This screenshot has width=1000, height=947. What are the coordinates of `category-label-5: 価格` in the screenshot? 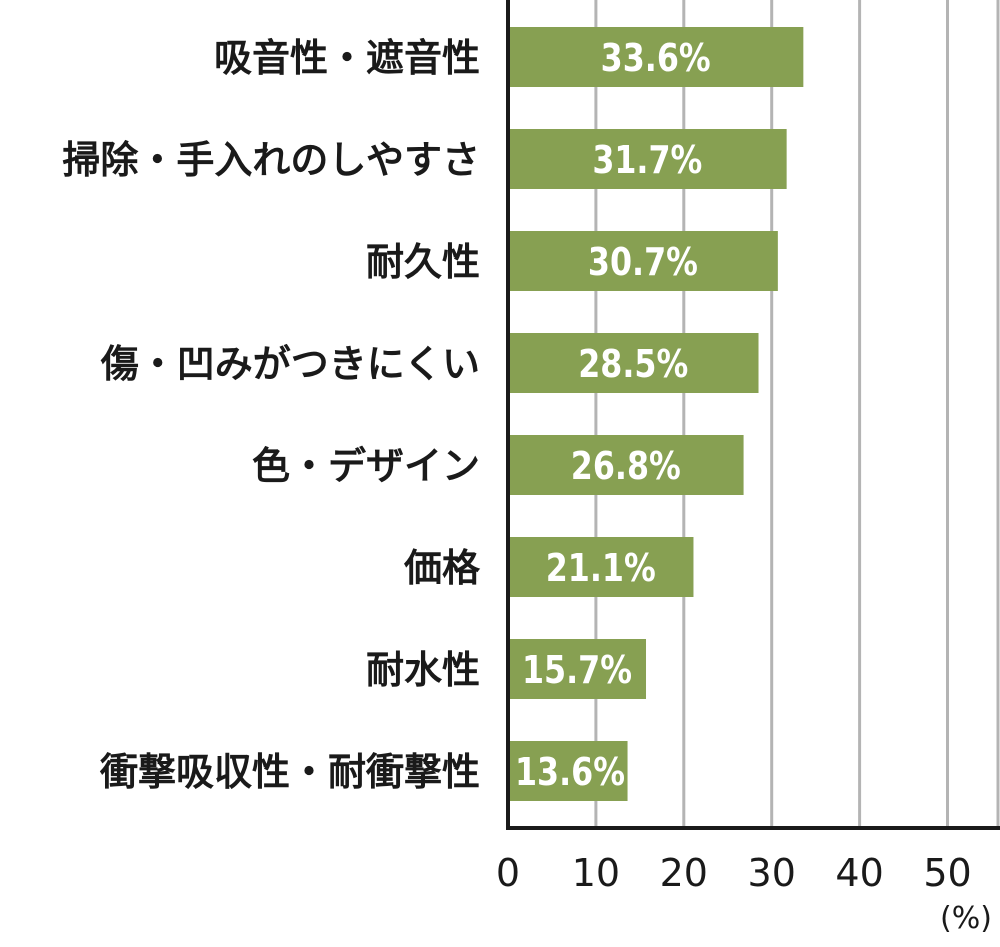 It's located at (442, 568).